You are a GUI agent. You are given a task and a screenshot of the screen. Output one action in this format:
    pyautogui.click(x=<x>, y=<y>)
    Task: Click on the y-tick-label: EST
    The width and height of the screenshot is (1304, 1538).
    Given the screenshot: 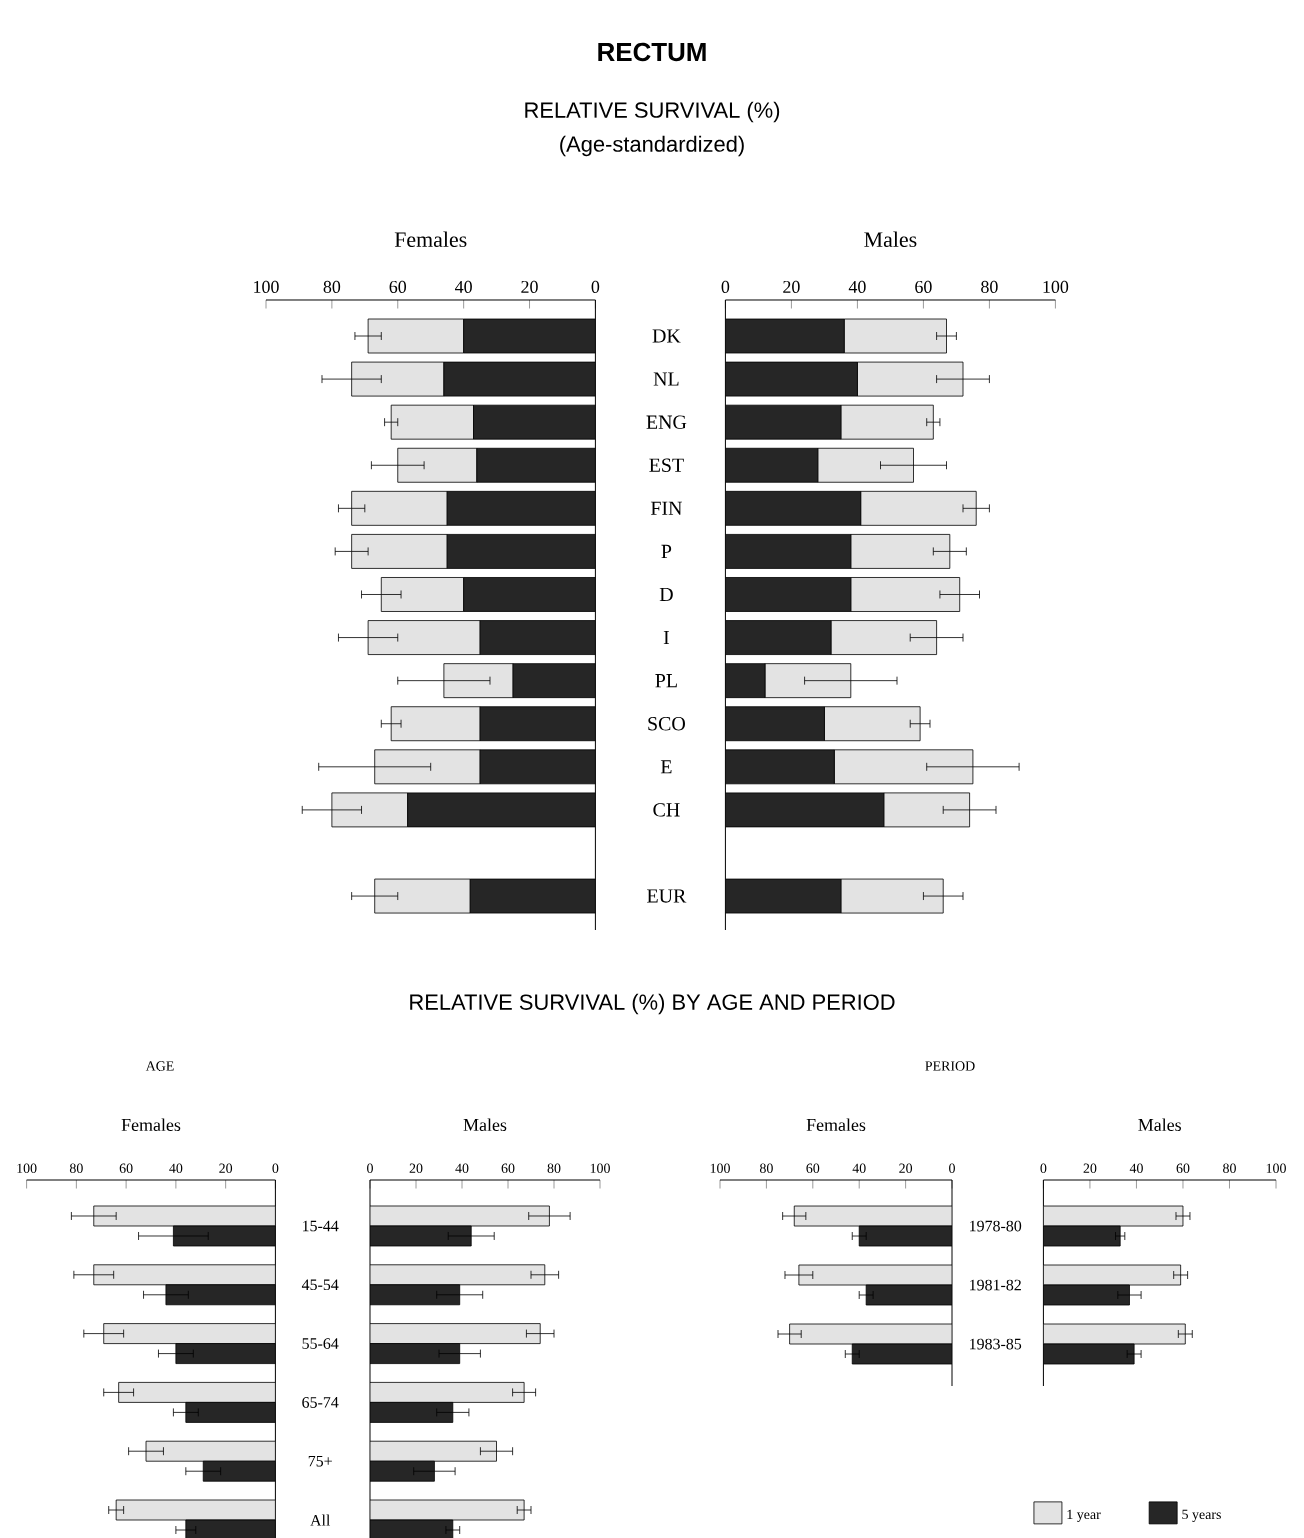 What is the action you would take?
    pyautogui.click(x=666, y=465)
    